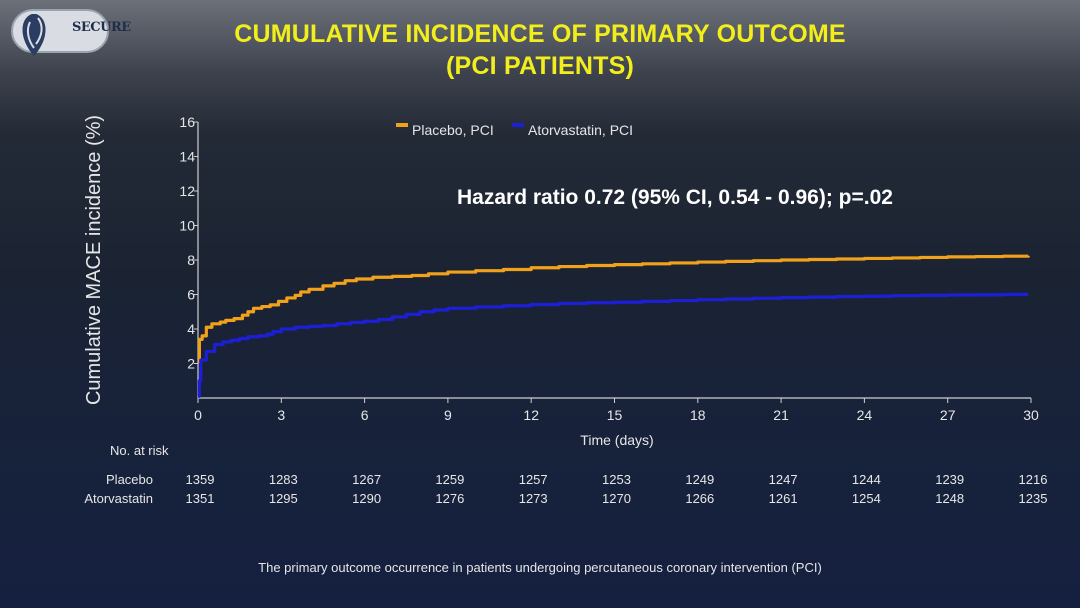 The image size is (1080, 608). I want to click on series-line-atorvastatin, so click(613, 345).